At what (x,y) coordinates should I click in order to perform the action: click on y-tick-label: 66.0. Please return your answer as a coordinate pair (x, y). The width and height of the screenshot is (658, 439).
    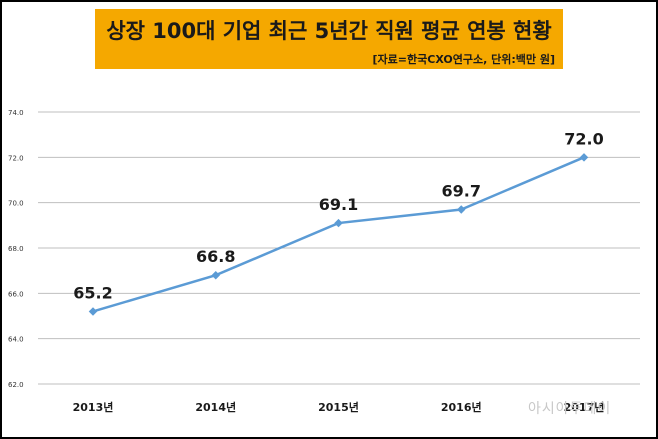
    Looking at the image, I should click on (16, 294).